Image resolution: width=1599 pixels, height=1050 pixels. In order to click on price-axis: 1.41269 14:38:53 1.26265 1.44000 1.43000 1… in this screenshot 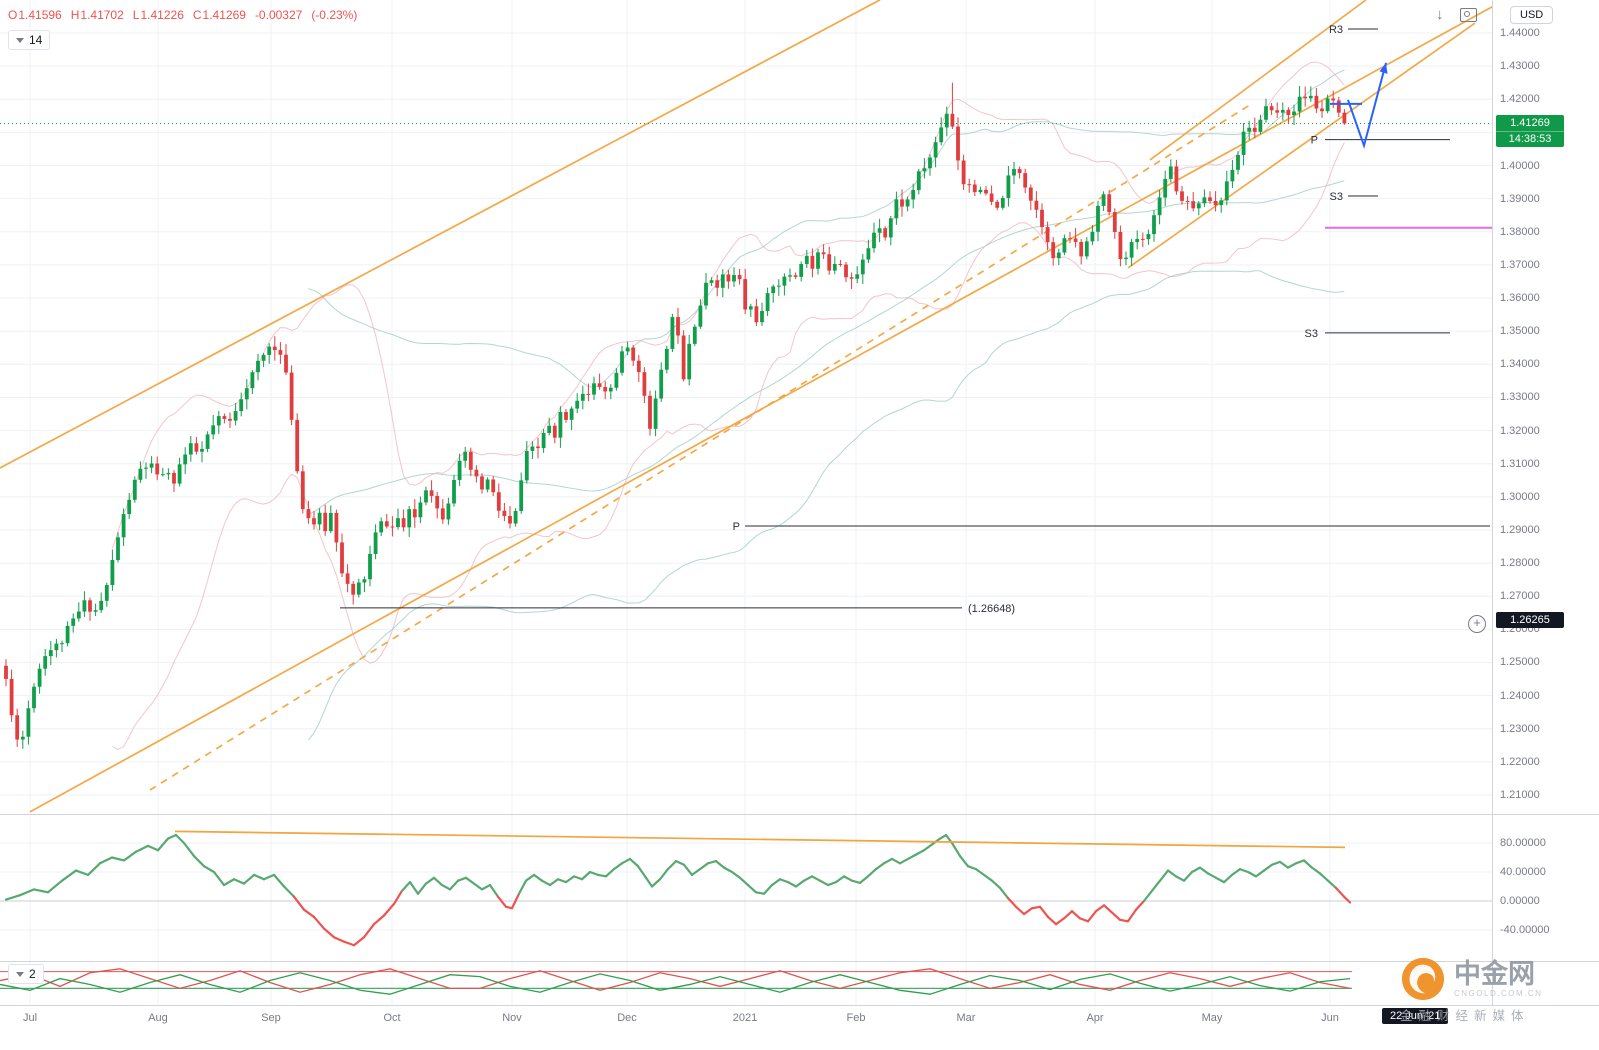, I will do `click(1545, 502)`.